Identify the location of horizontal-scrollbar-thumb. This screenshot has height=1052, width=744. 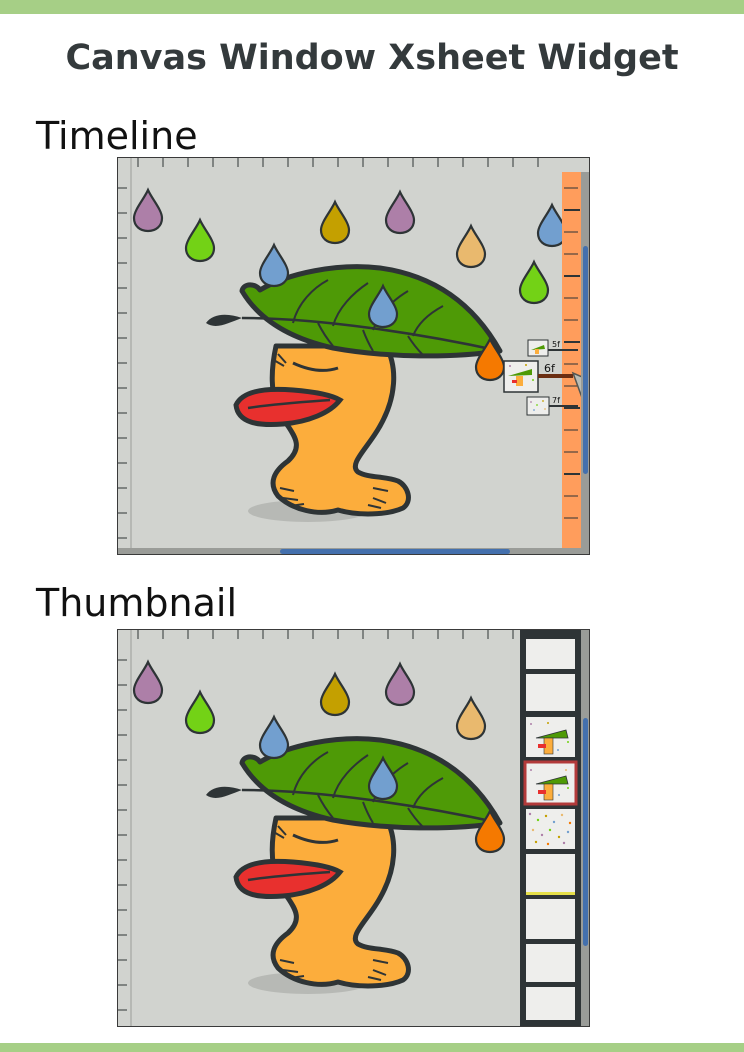
(395, 551).